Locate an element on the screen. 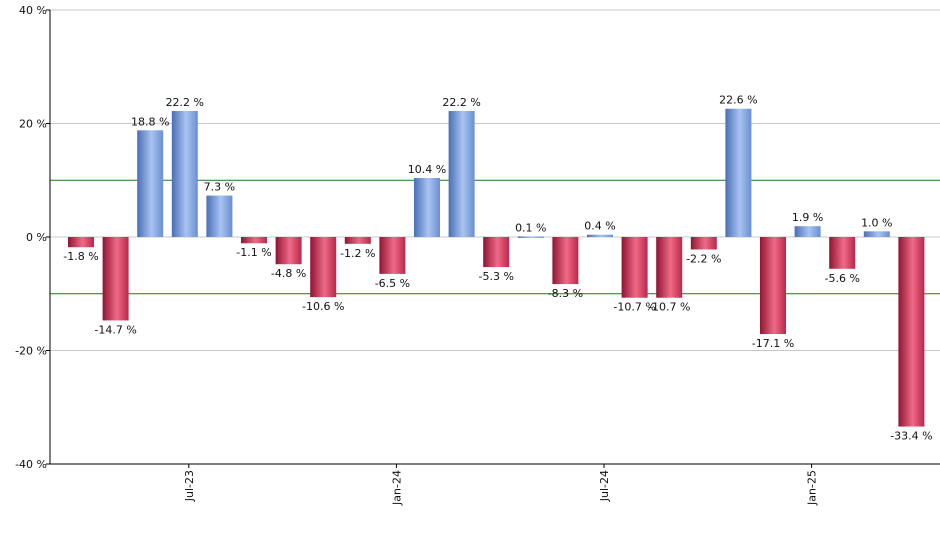 This screenshot has height=550, width=940. x-tick-label: Jul-23 is located at coordinates (189, 486).